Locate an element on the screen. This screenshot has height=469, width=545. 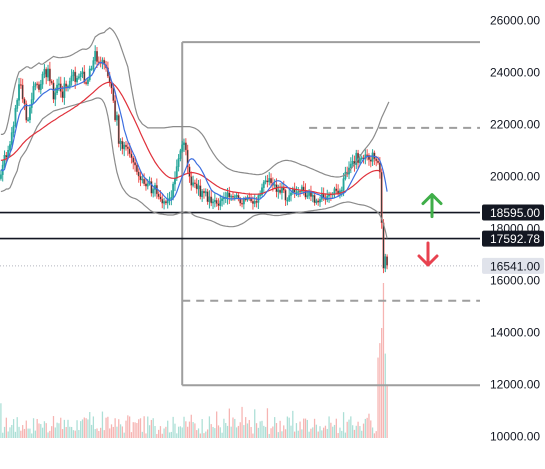
arrow-up-icon is located at coordinates (432, 206).